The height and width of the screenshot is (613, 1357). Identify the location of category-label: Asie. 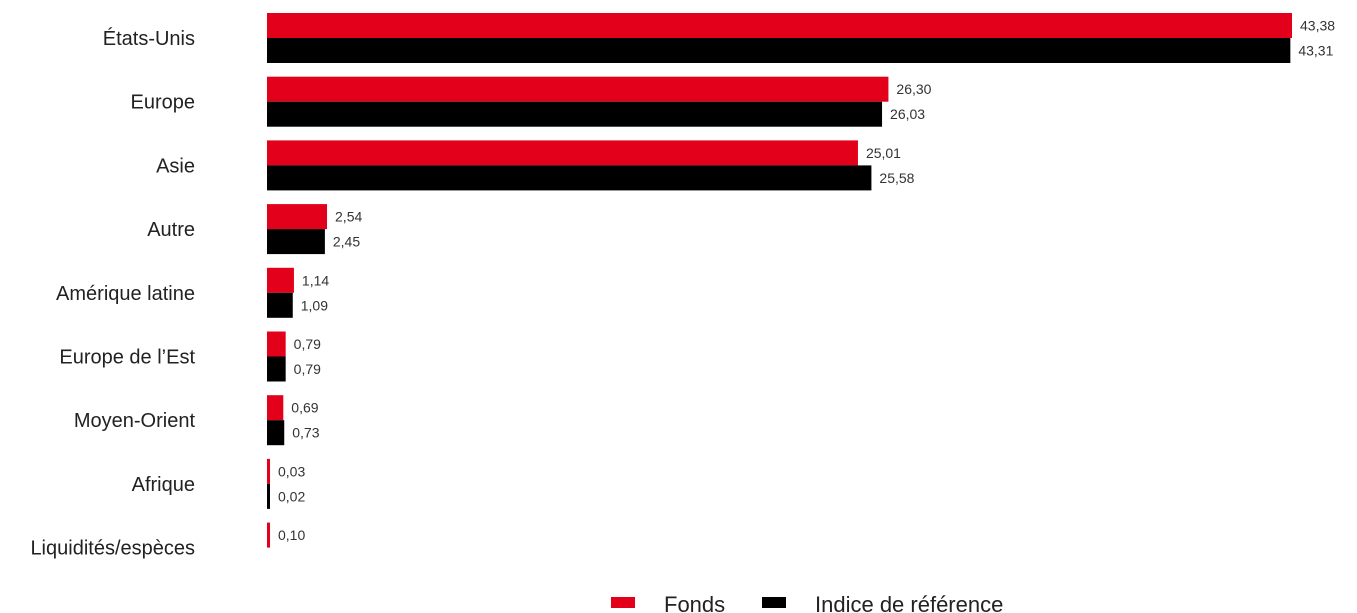
(175, 166).